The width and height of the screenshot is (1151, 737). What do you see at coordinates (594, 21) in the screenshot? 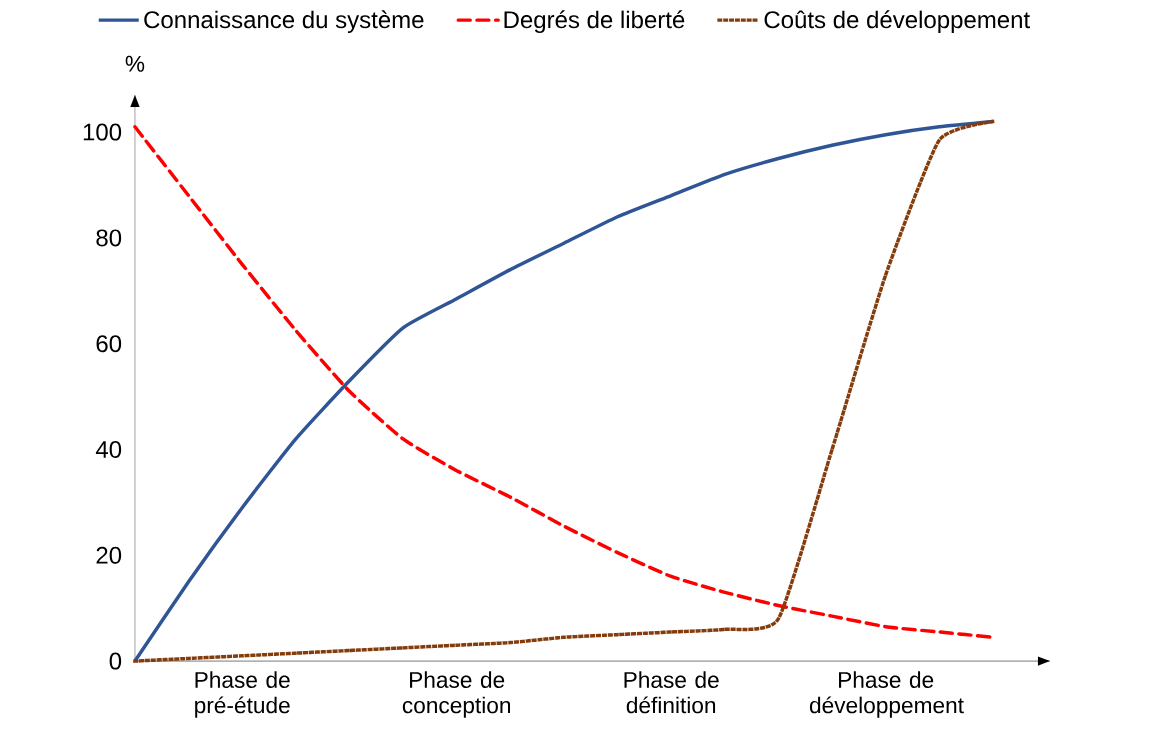
I see `legend-label: Degrés de liberté` at bounding box center [594, 21].